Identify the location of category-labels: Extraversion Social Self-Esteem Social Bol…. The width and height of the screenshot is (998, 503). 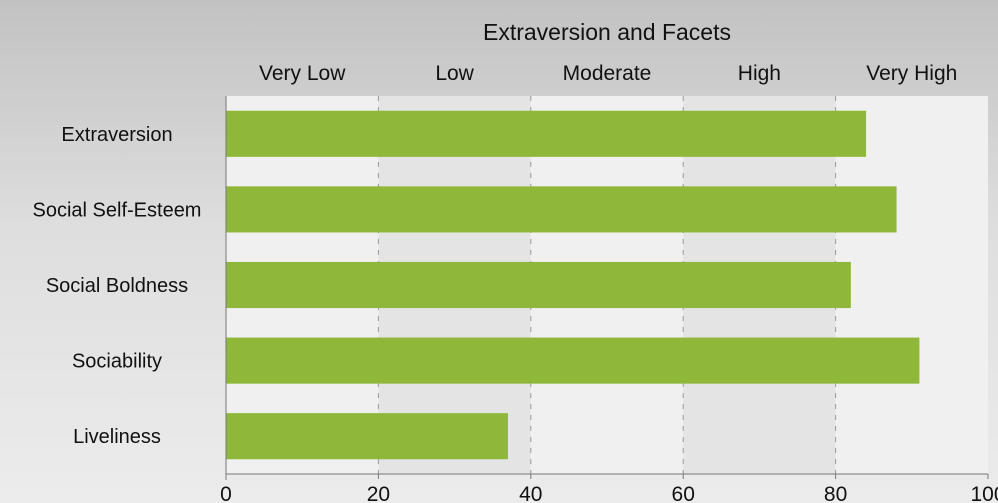
(117, 286).